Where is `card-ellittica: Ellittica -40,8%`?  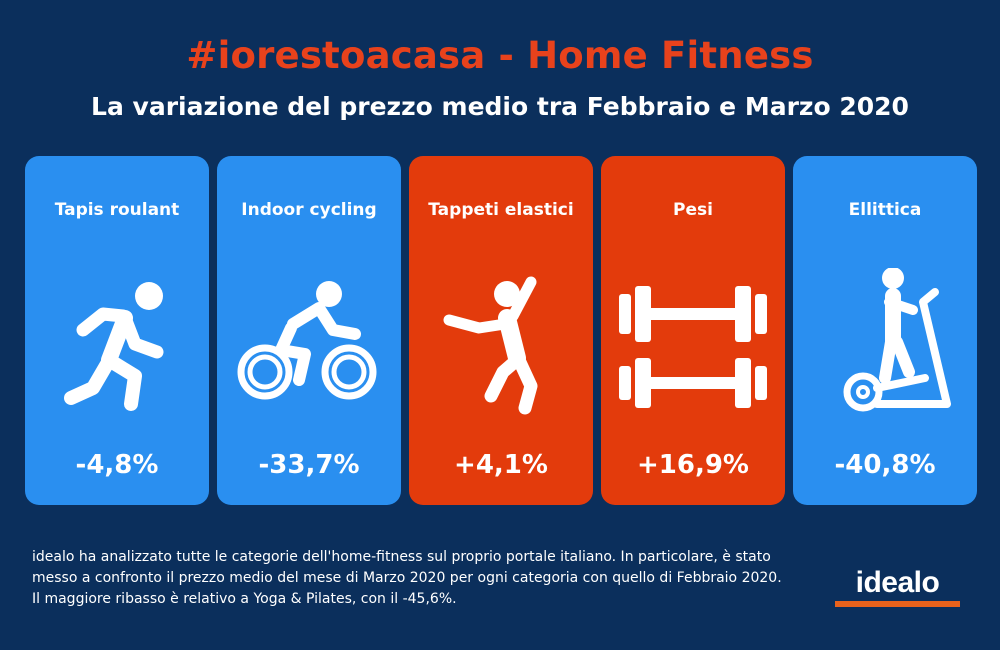 card-ellittica: Ellittica -40,8% is located at coordinates (885, 330).